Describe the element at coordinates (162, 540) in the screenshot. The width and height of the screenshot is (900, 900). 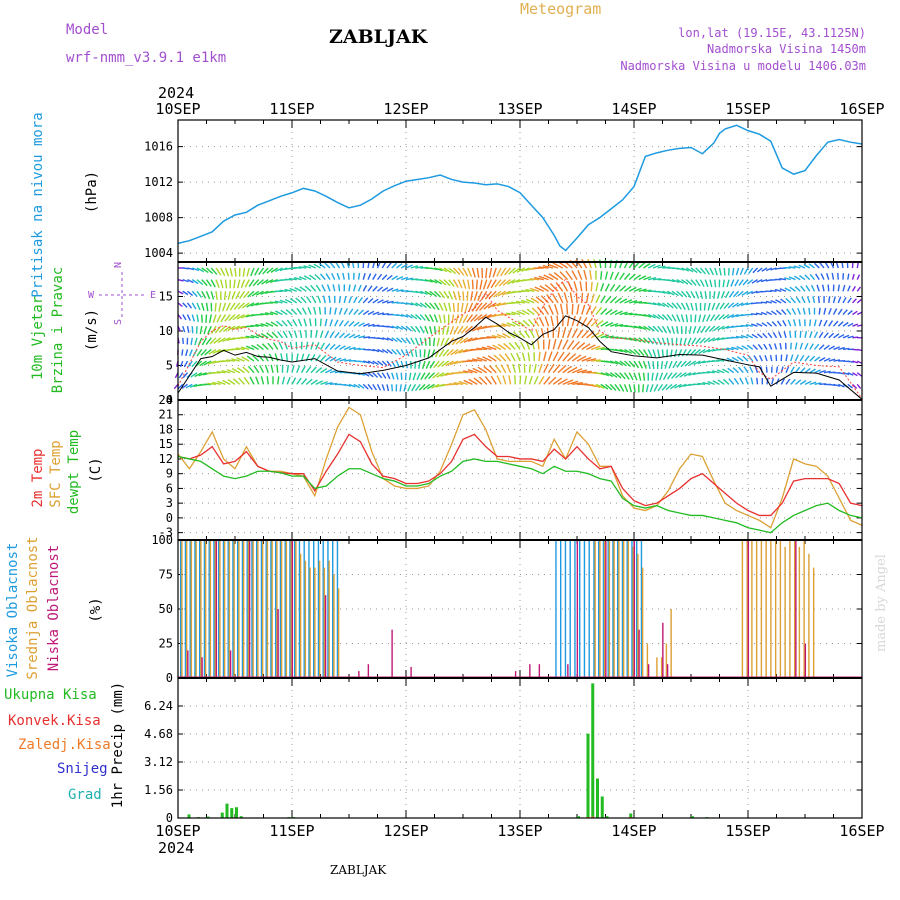
I see `y-tick-label: 100` at that location.